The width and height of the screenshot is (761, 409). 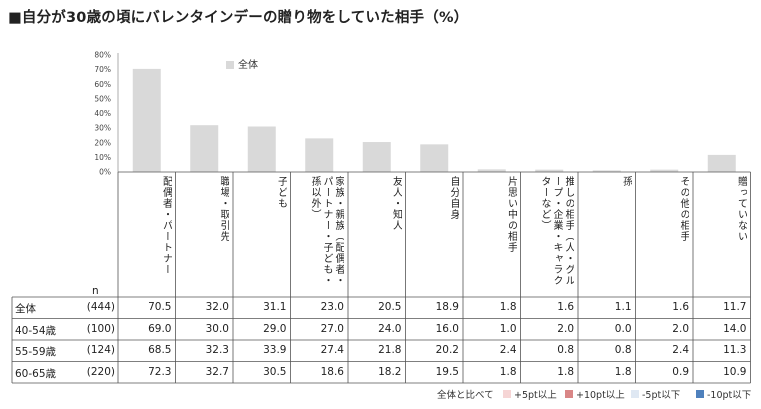 I want to click on cell-value: 1.0, so click(x=508, y=328).